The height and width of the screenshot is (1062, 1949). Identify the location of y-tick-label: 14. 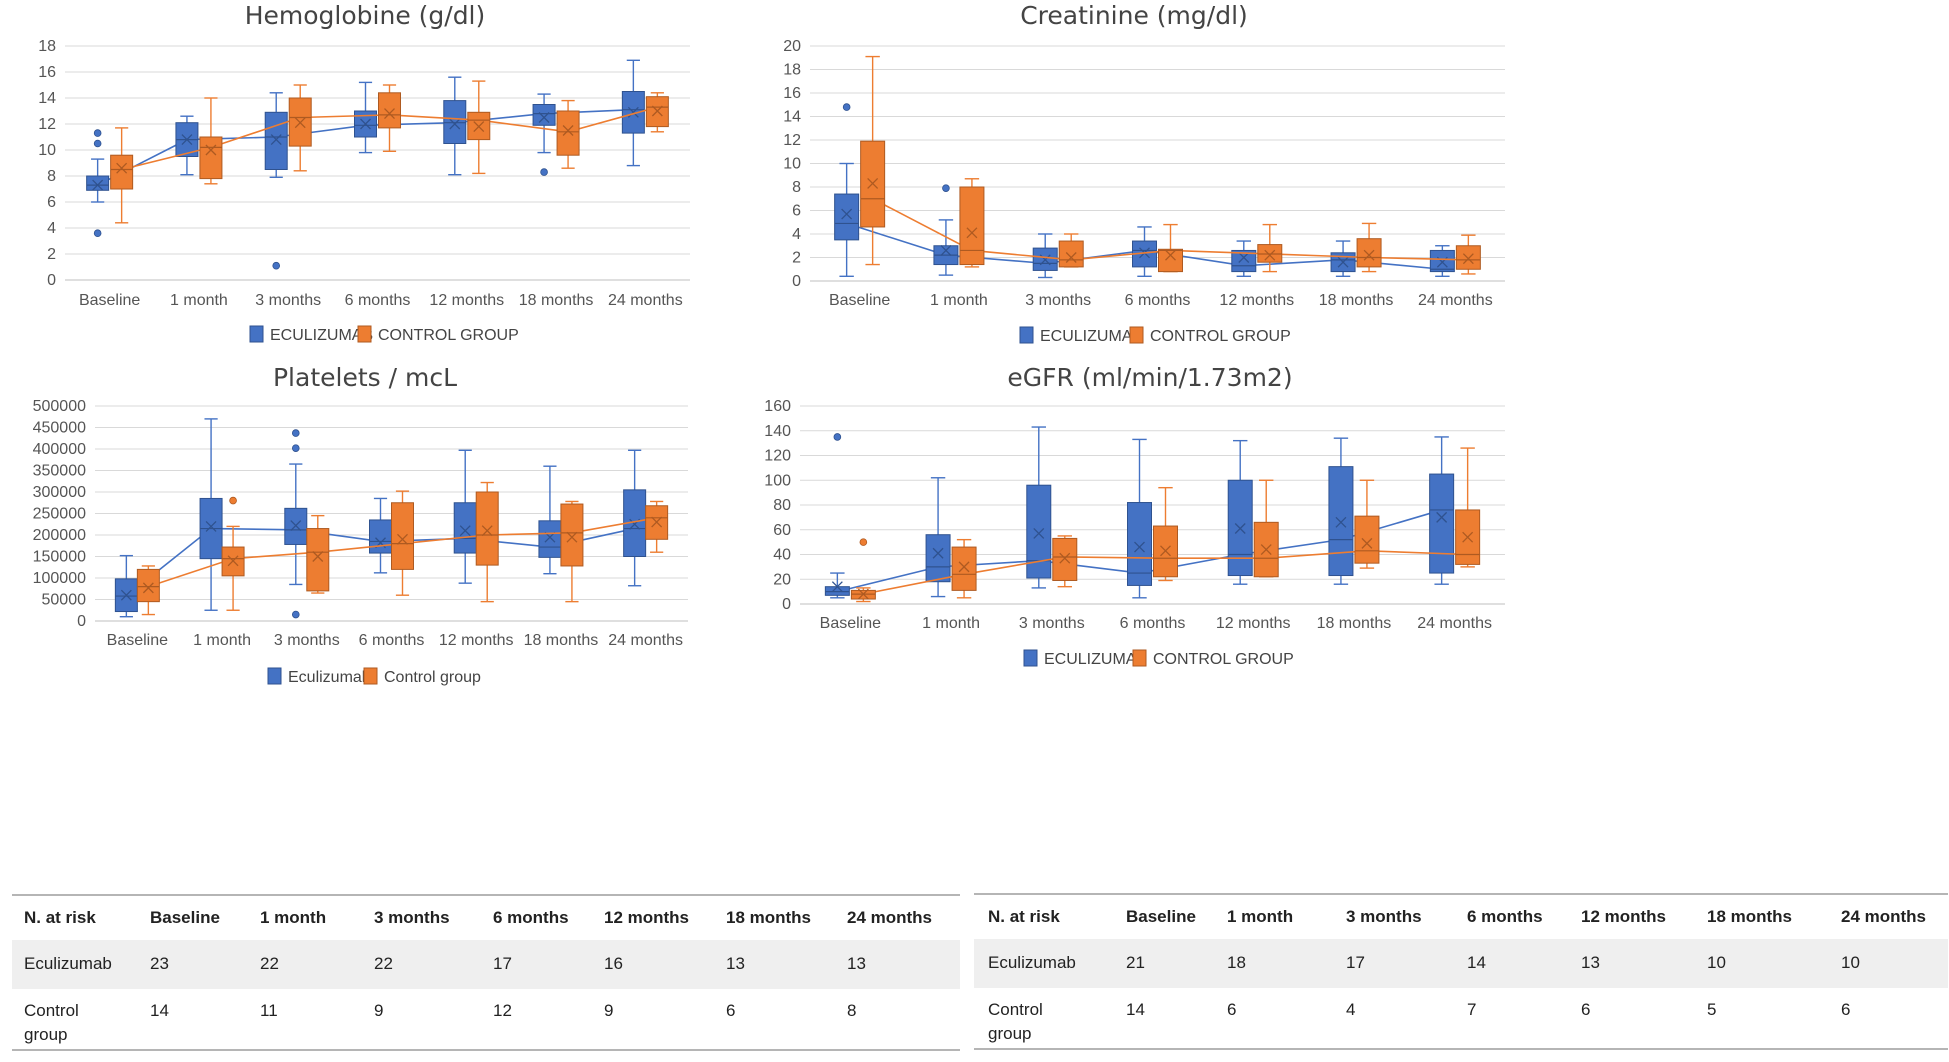
(792, 117).